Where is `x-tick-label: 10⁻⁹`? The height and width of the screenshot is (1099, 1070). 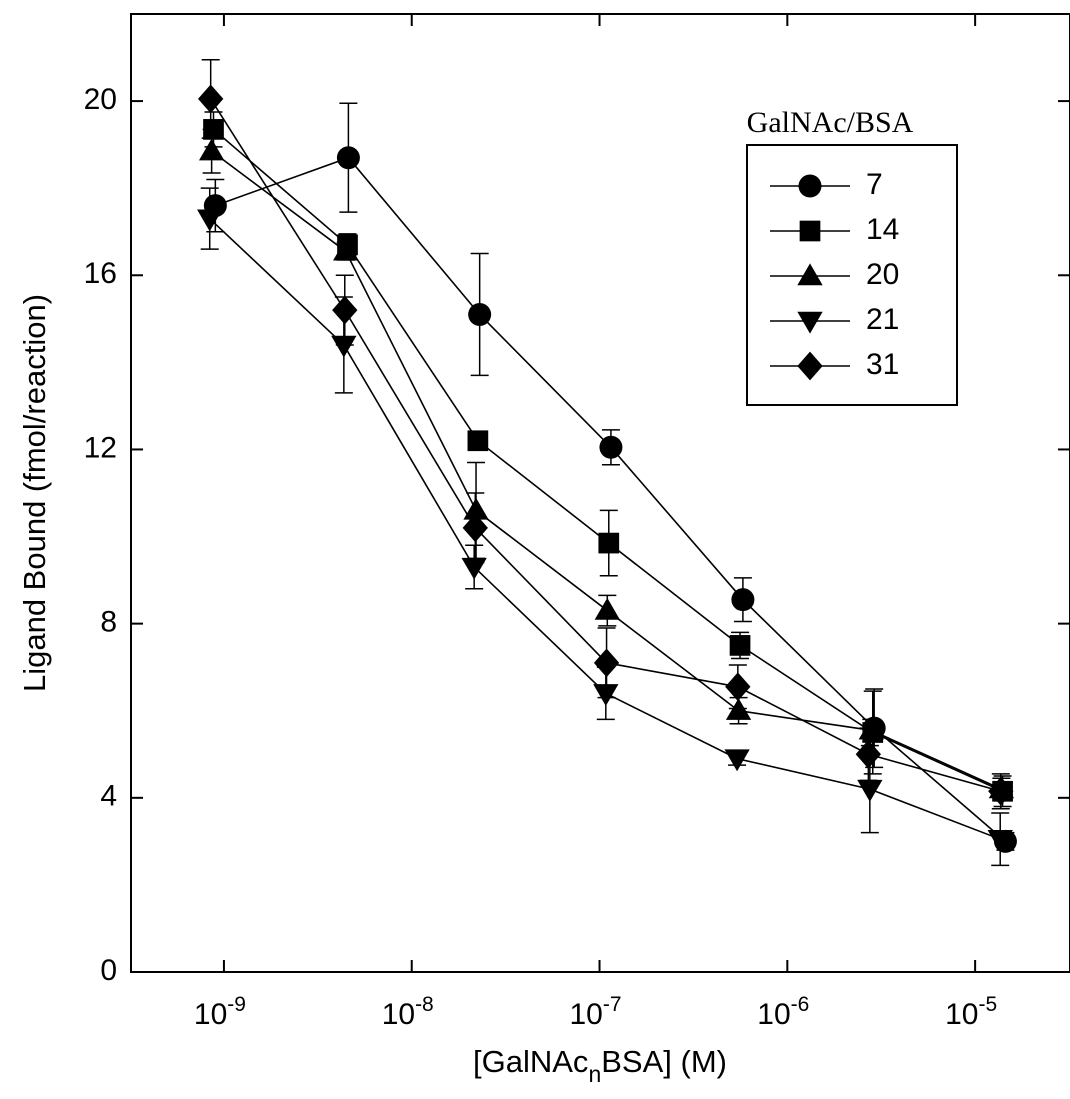
x-tick-label: 10⁻⁹ is located at coordinates (220, 1012).